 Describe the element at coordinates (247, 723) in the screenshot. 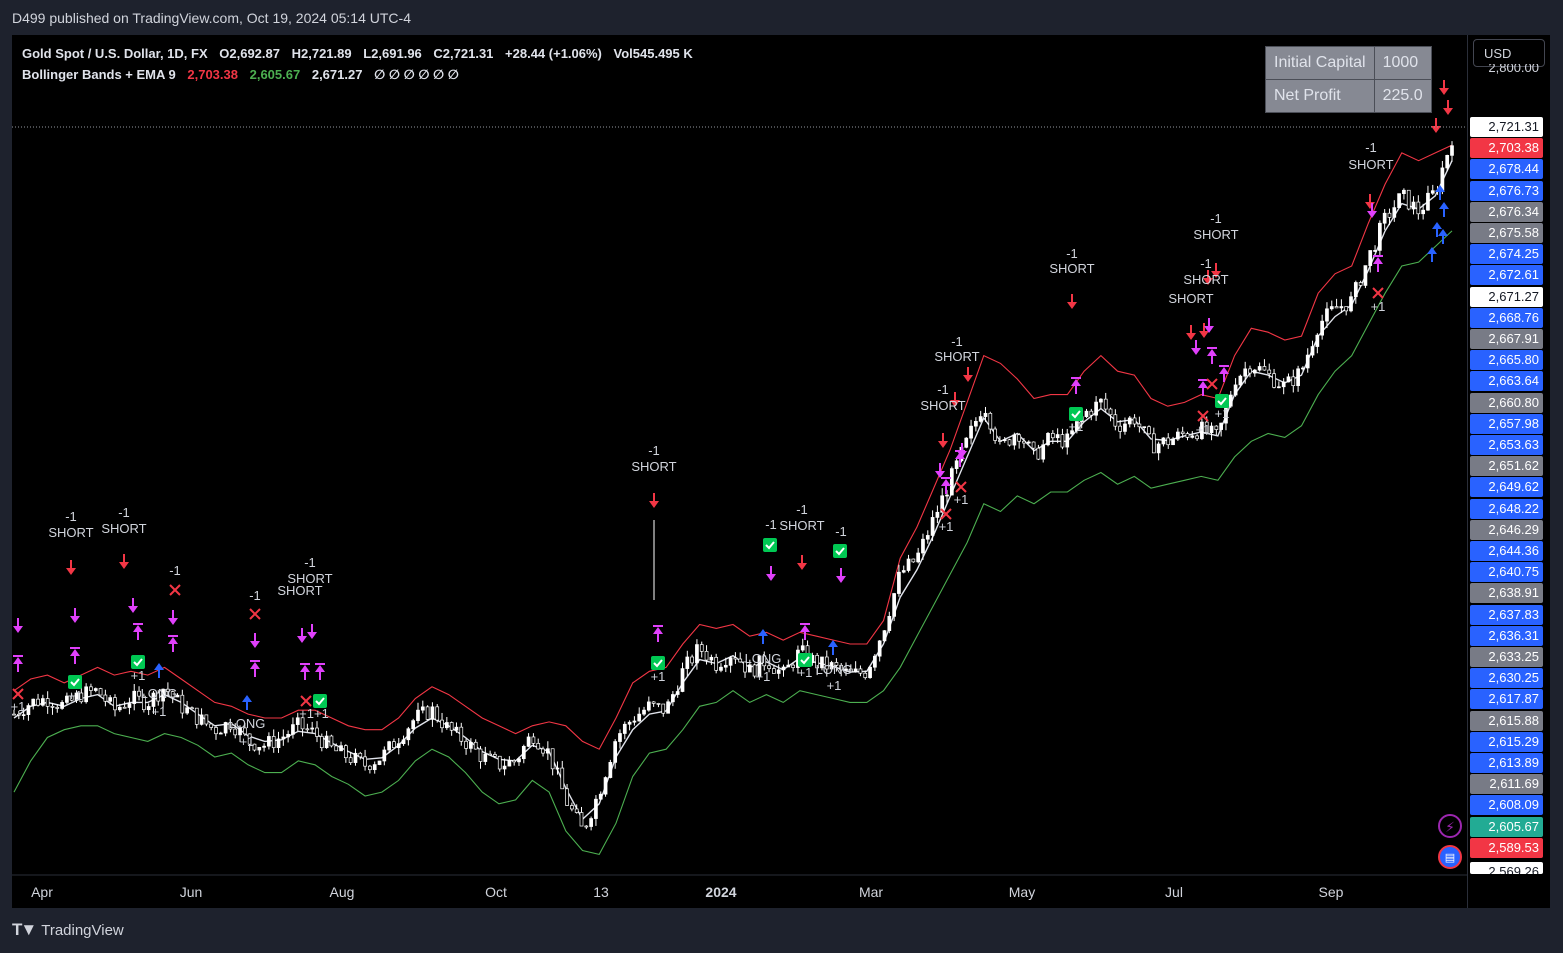

I see `signal-label: LONG` at that location.